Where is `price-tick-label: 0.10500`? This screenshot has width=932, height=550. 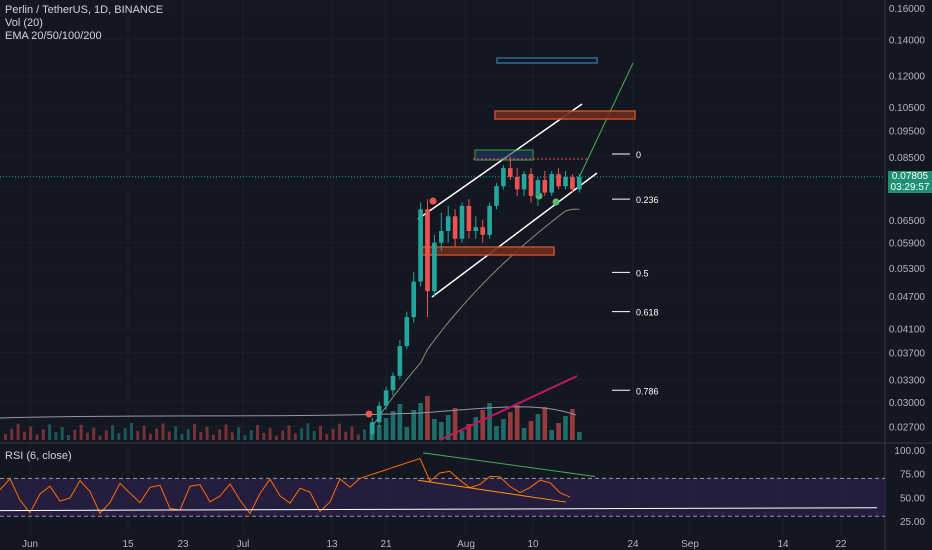 price-tick-label: 0.10500 is located at coordinates (907, 108).